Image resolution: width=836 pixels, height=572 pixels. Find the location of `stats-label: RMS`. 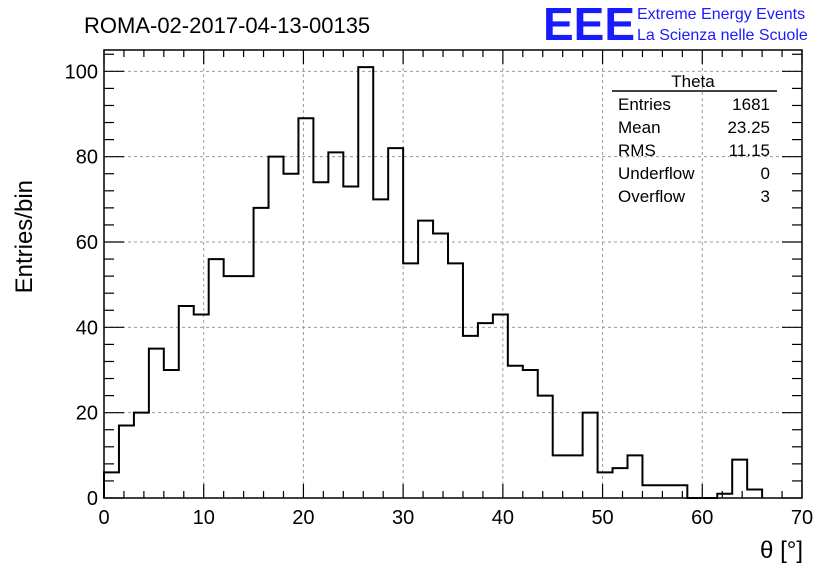

stats-label: RMS is located at coordinates (637, 150).